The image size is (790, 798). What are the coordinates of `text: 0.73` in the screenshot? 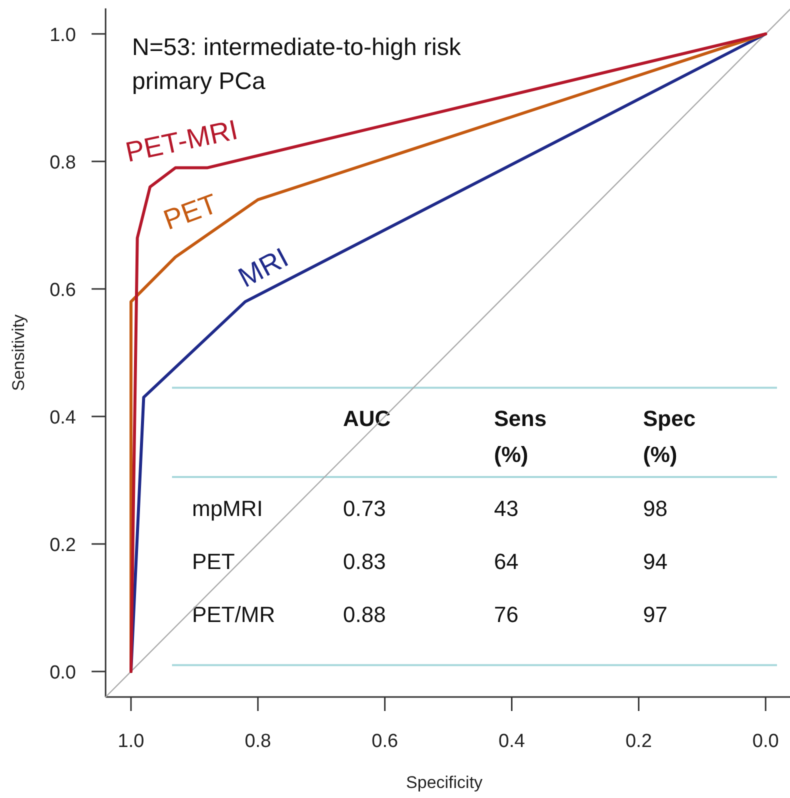 It's located at (364, 508).